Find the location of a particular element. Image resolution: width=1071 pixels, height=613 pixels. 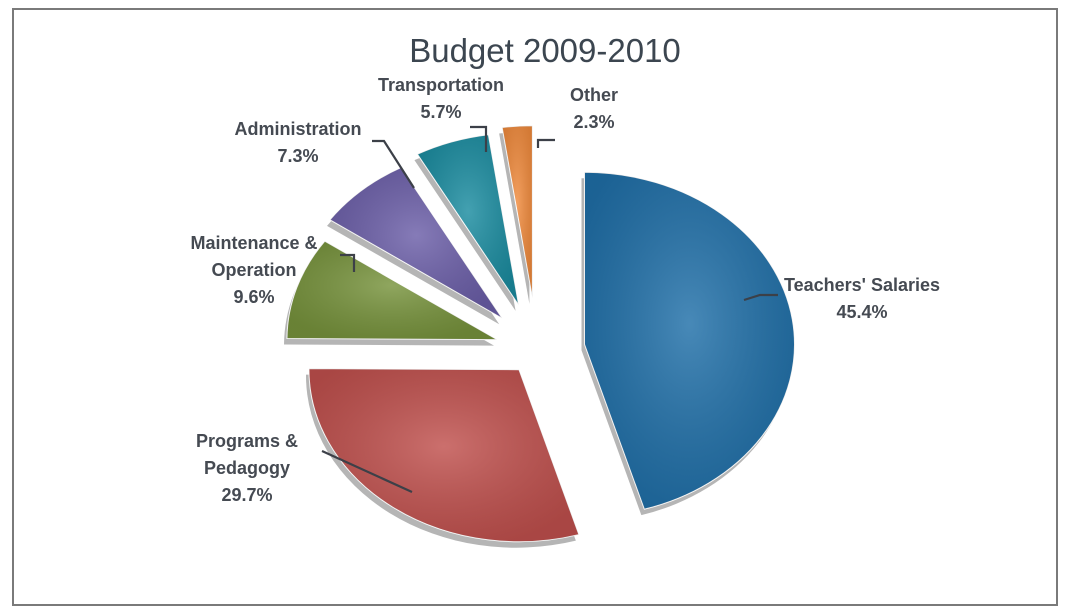

leader-line-maintenance-operation is located at coordinates (348, 262).